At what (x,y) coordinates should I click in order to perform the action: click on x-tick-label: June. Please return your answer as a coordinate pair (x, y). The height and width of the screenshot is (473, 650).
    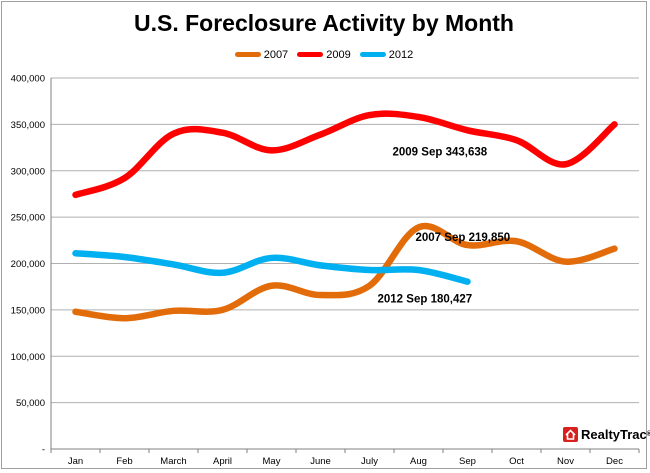
    Looking at the image, I should click on (320, 461).